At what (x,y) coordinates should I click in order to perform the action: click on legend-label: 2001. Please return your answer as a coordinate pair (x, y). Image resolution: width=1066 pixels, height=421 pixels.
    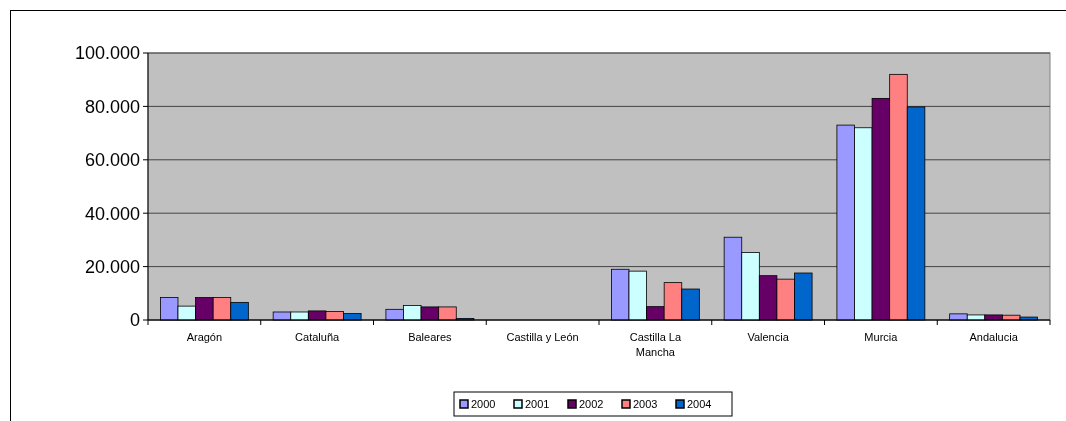
    Looking at the image, I should click on (537, 403).